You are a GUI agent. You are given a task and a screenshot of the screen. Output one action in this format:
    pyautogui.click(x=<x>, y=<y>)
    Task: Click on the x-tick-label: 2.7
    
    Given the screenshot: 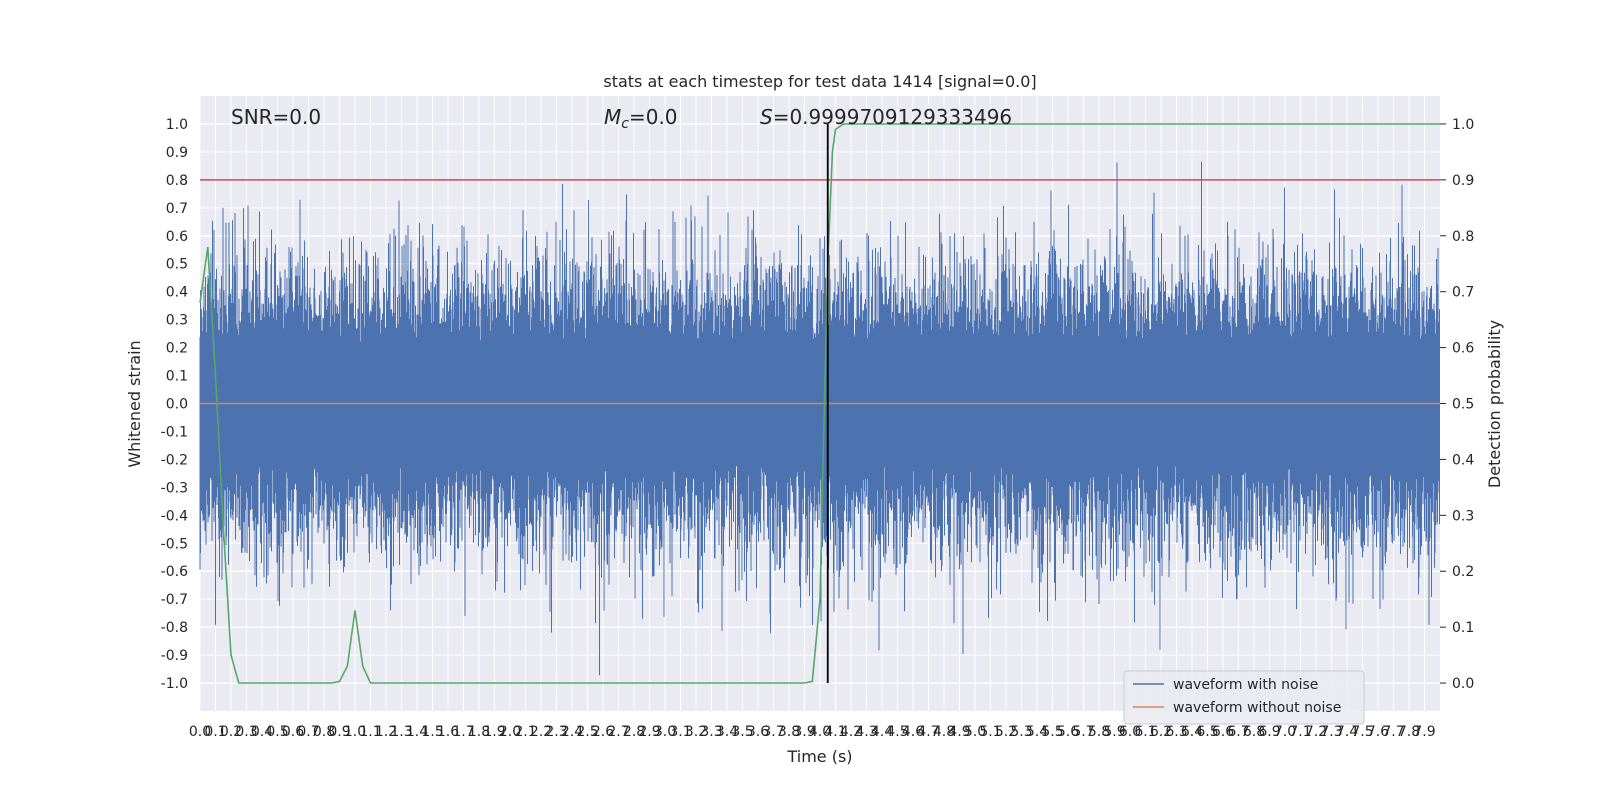 What is the action you would take?
    pyautogui.click(x=618, y=732)
    